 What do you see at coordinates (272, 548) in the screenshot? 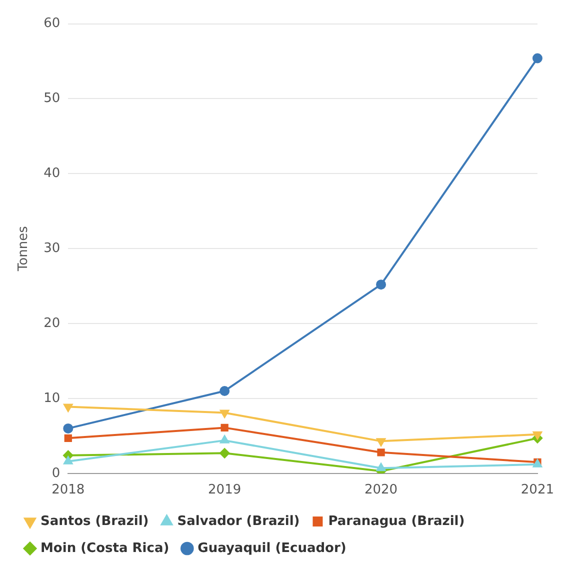
I see `legend-label: Guayaquil (Ecuador)` at bounding box center [272, 548].